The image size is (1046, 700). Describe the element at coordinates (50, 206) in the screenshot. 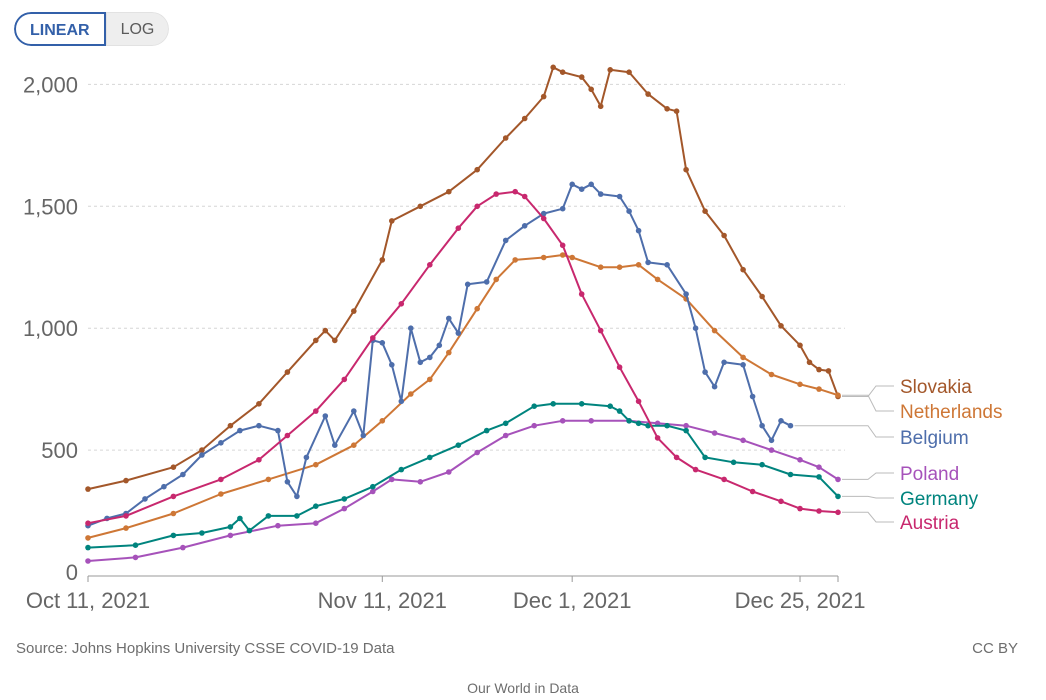

I see `y-tick-label: 1,500` at that location.